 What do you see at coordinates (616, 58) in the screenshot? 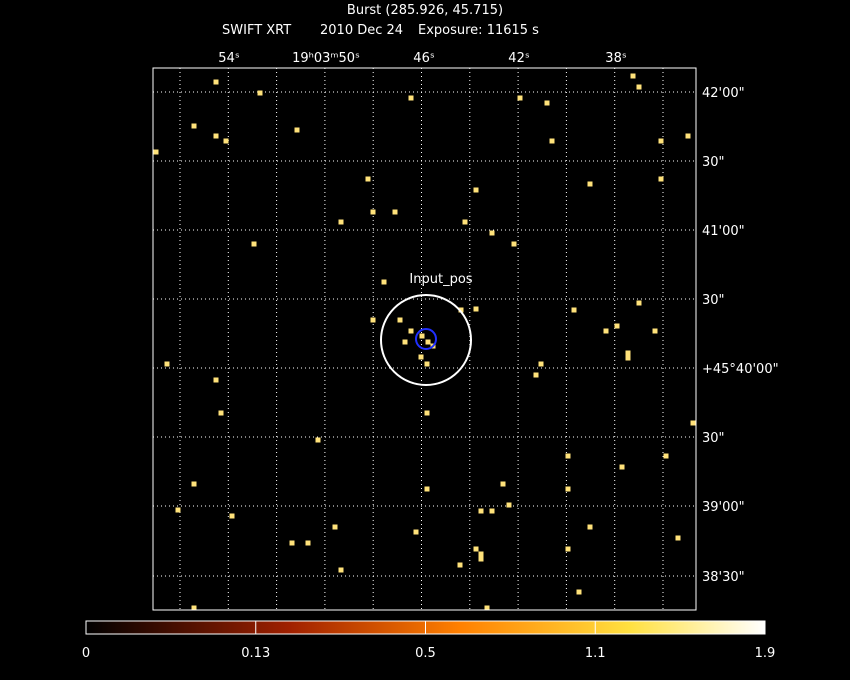
I see `ra-label: 38ˢ` at bounding box center [616, 58].